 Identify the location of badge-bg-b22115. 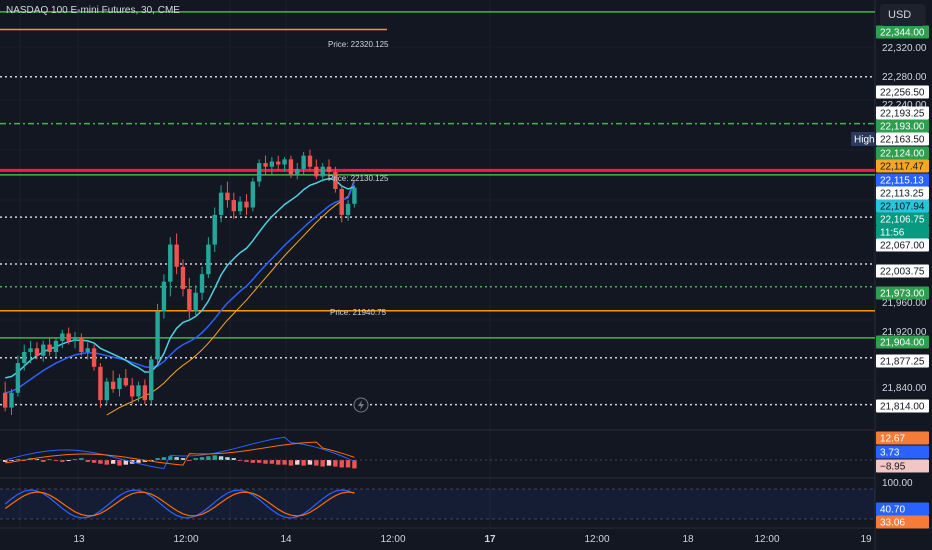
(902, 180).